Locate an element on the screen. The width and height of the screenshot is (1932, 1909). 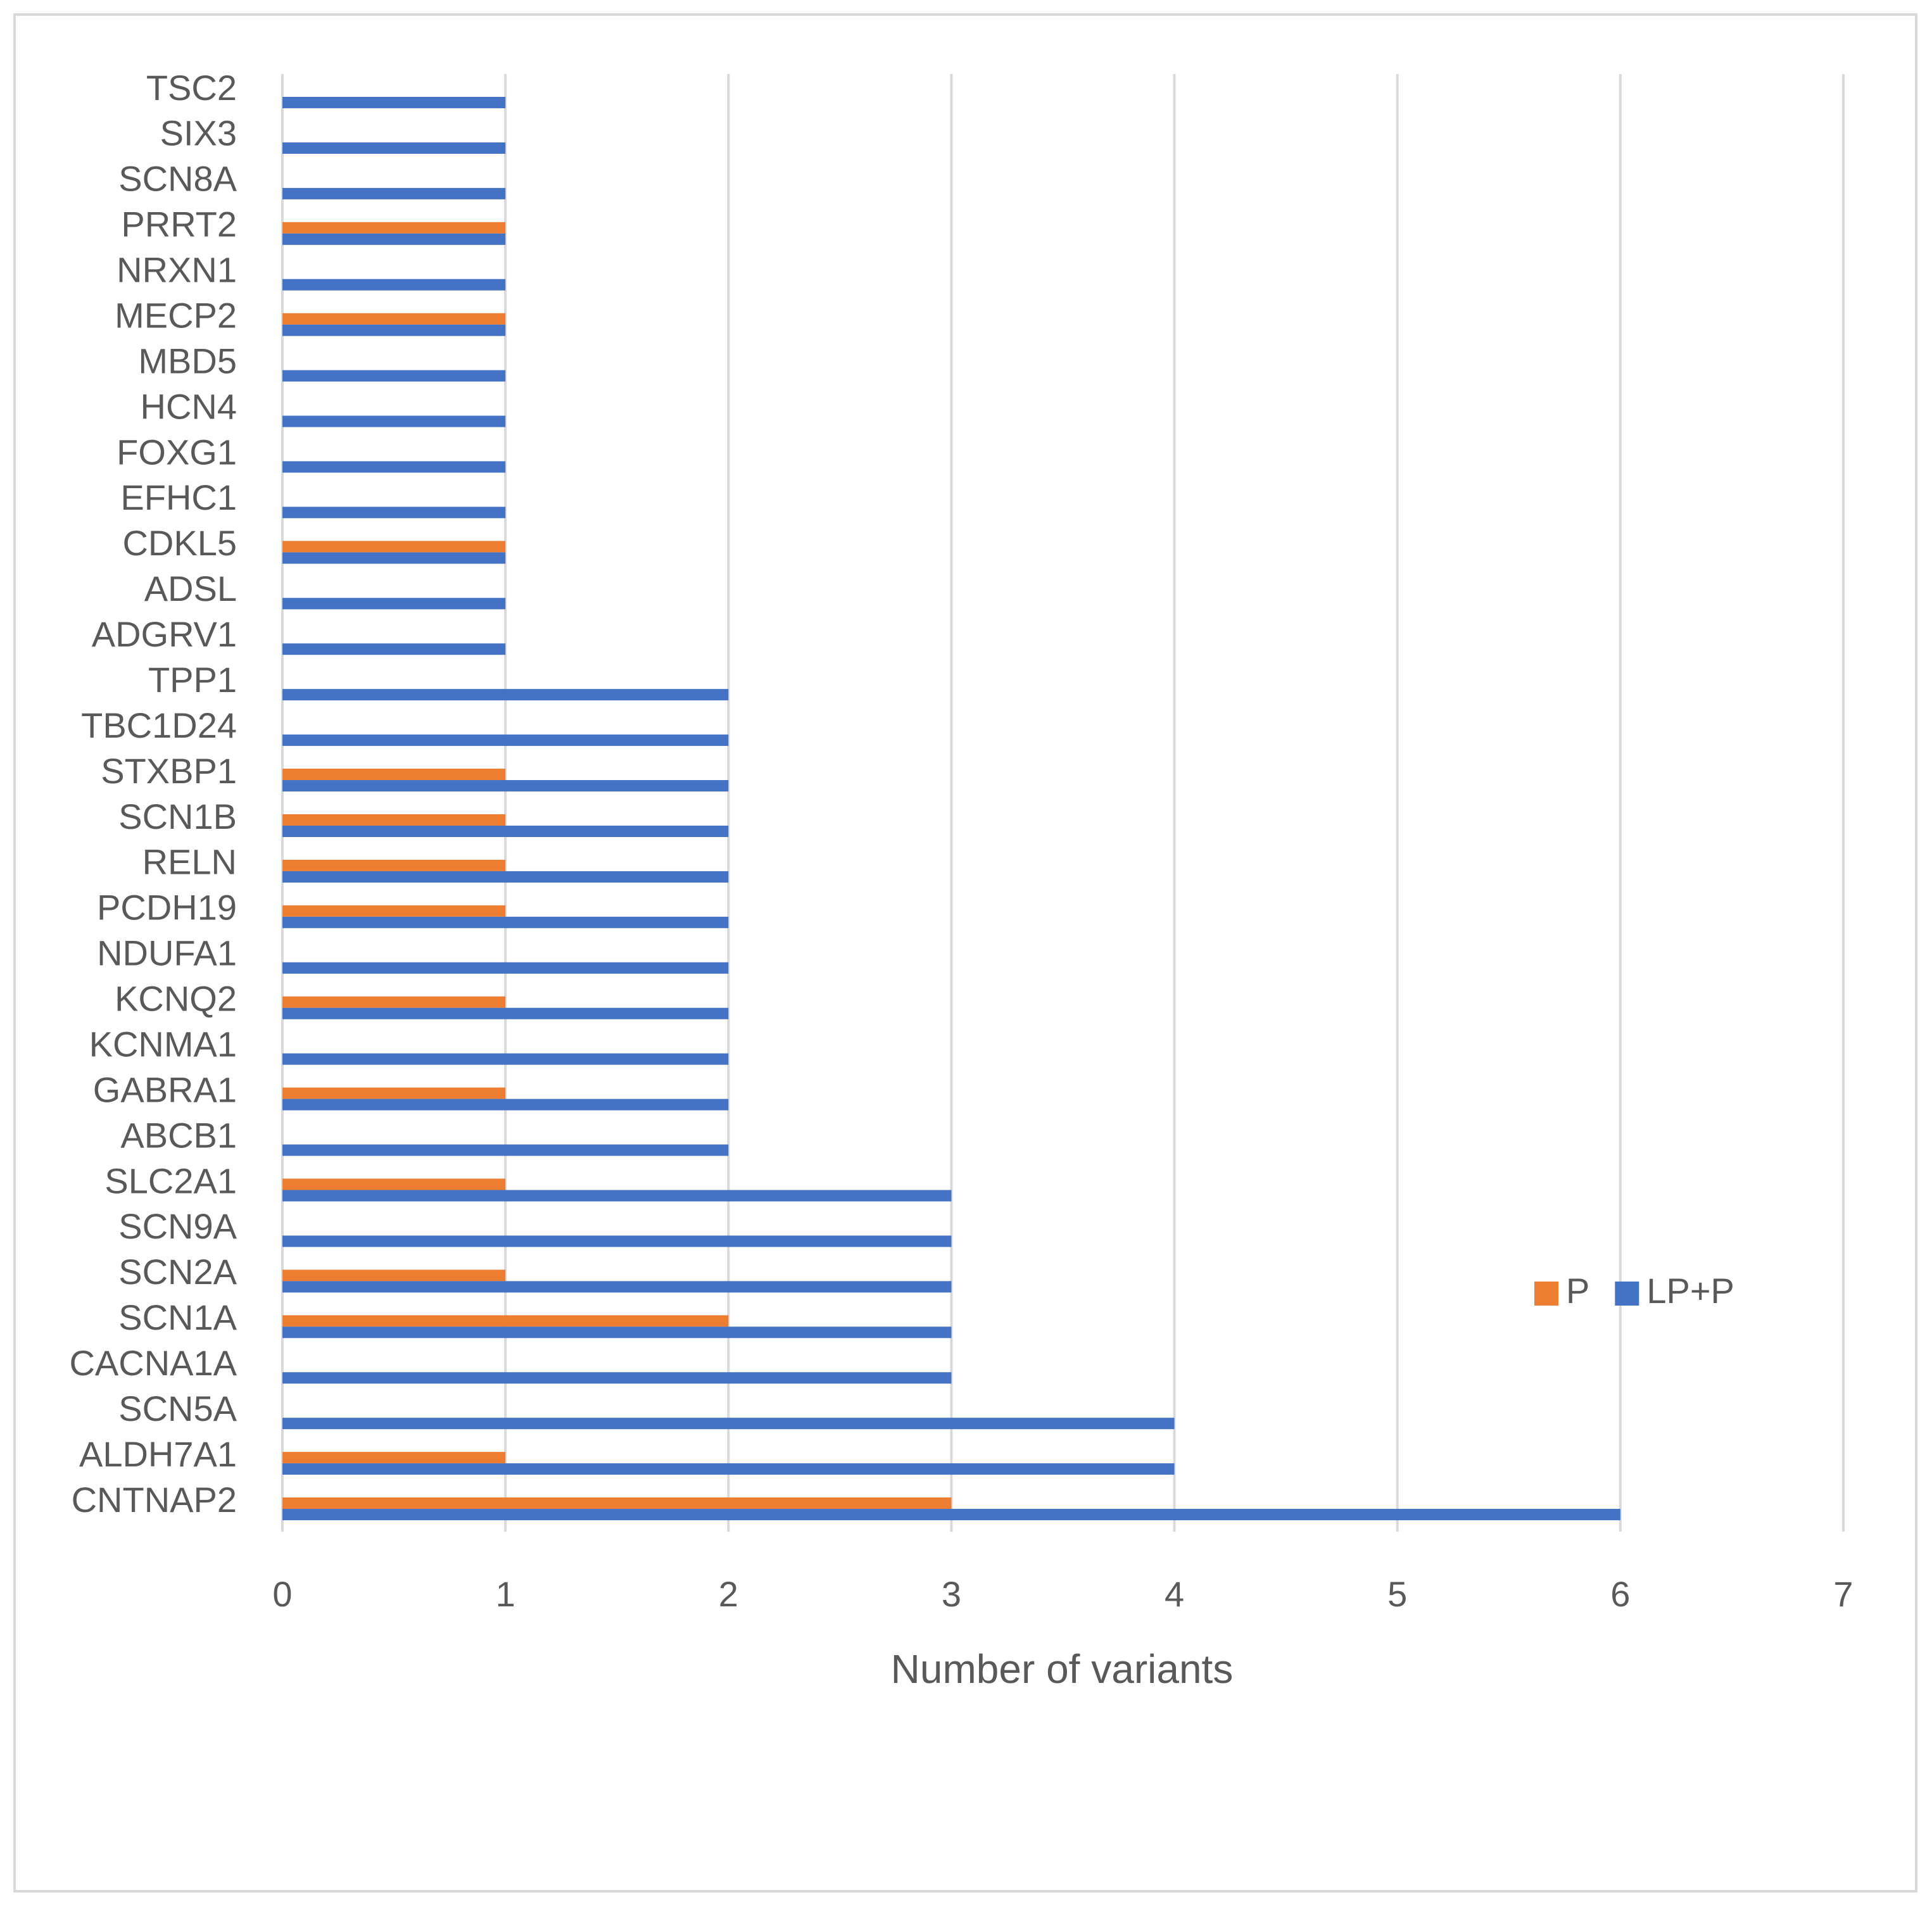
y-tick-label: SCN1A is located at coordinates (177, 1317).